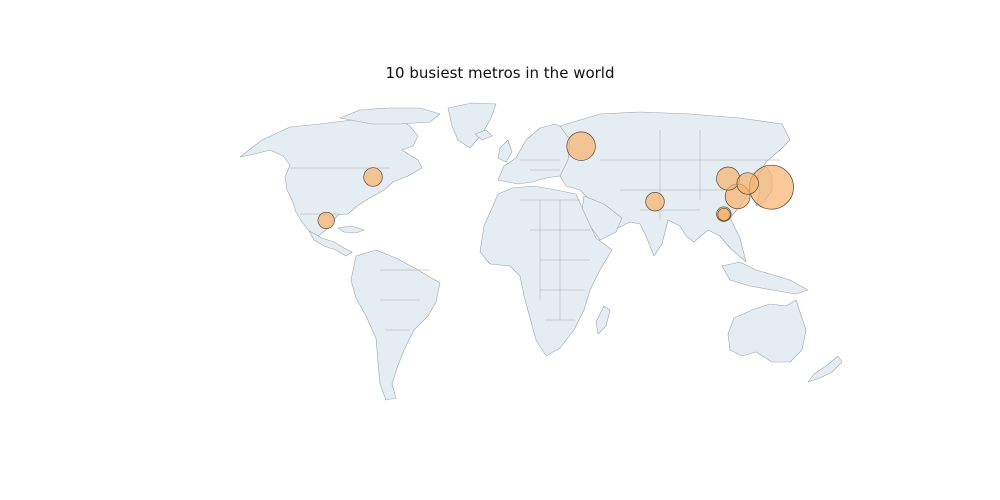 The image size is (1000, 500). I want to click on iceland-island, so click(483, 135).